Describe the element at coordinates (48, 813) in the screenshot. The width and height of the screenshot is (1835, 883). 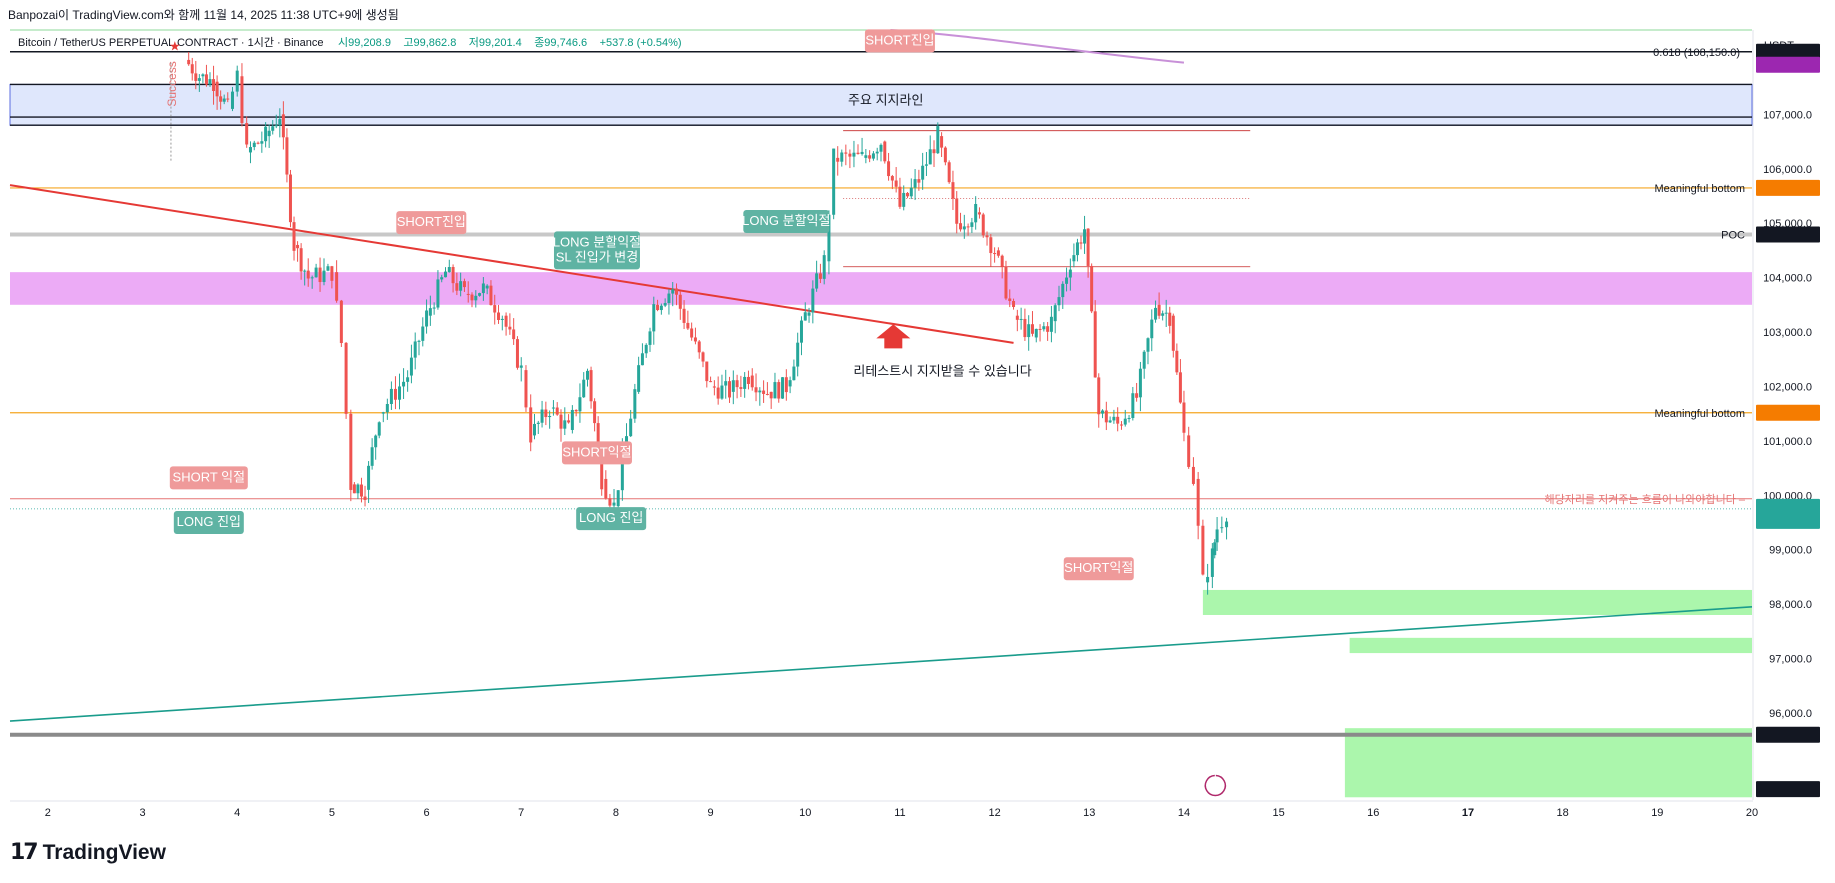
I see `time-tick: 2` at that location.